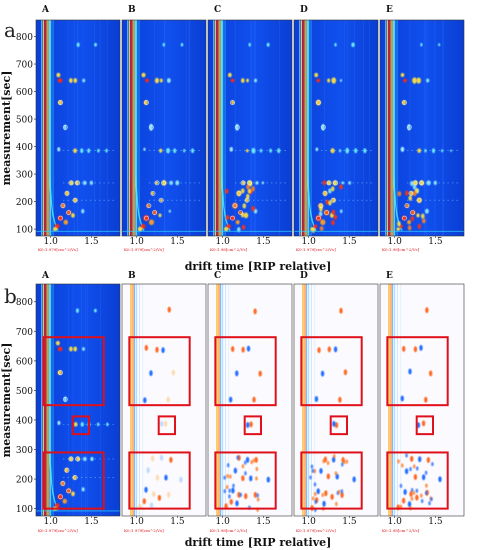  What do you see at coordinates (24, 481) in the screenshot?
I see `y-tick-label: 200` at bounding box center [24, 481].